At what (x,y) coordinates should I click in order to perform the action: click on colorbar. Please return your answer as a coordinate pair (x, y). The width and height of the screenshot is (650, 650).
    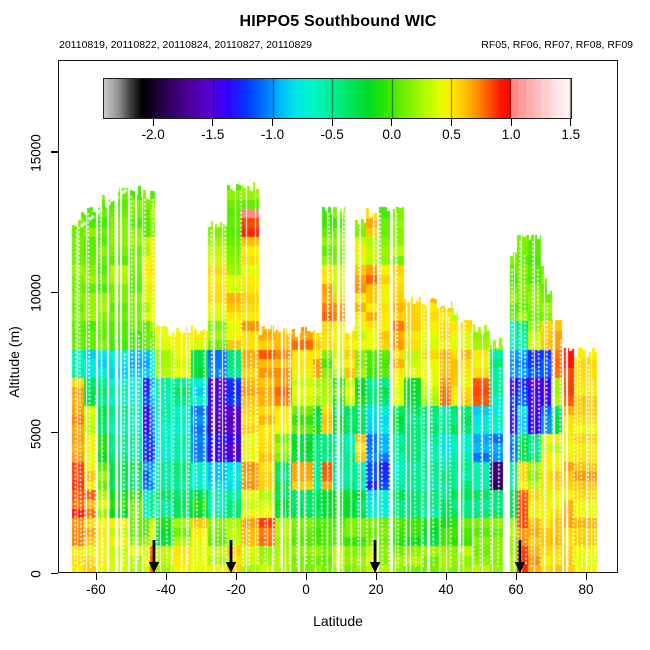
    Looking at the image, I should click on (337, 98).